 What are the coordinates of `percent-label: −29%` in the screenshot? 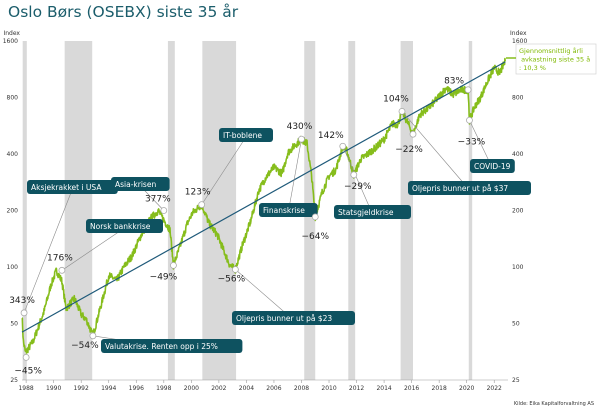 It's located at (358, 187).